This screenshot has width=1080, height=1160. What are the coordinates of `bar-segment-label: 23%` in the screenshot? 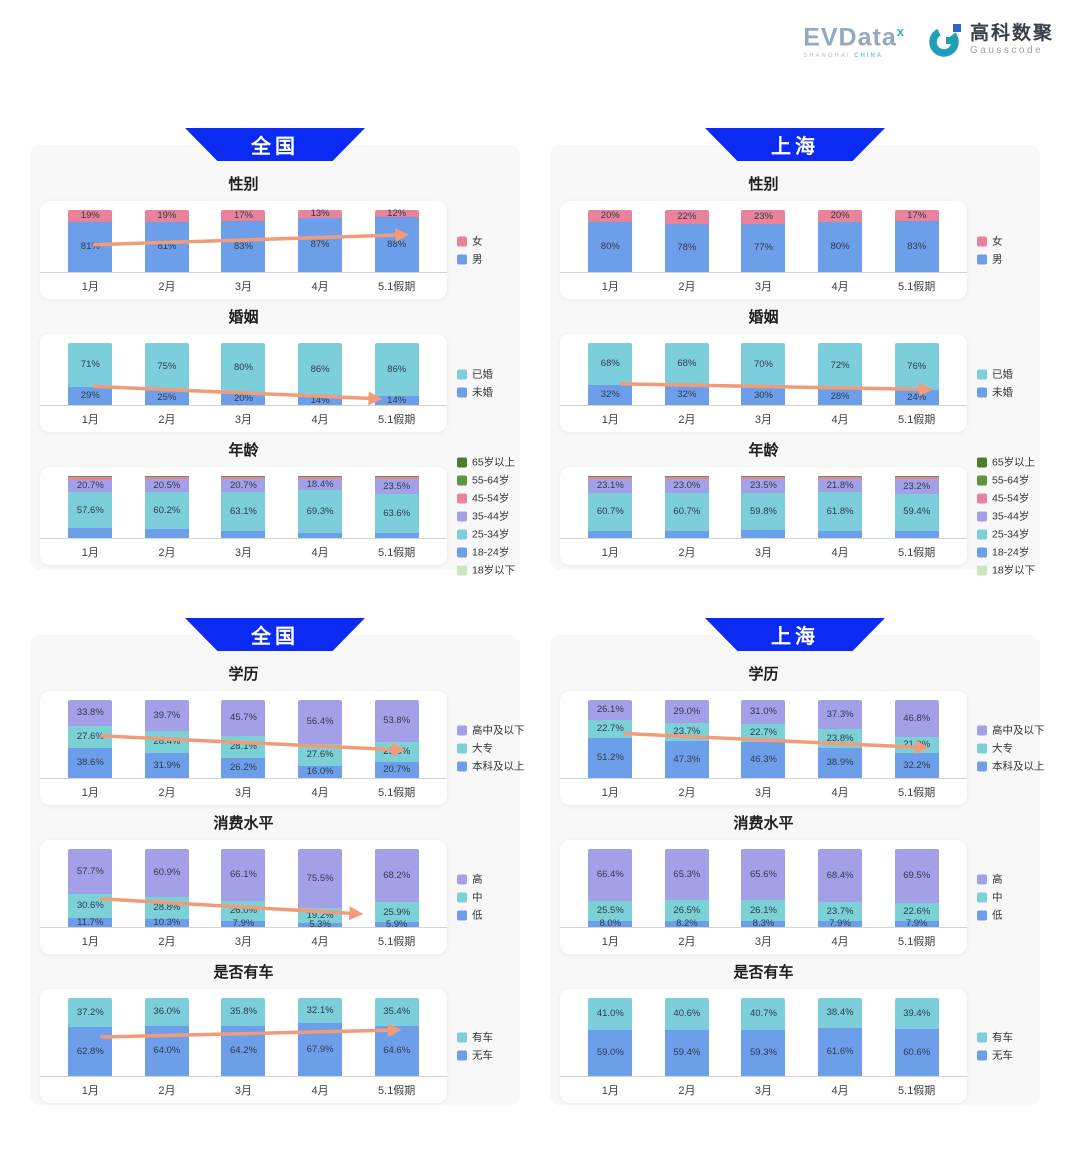 It's located at (763, 217).